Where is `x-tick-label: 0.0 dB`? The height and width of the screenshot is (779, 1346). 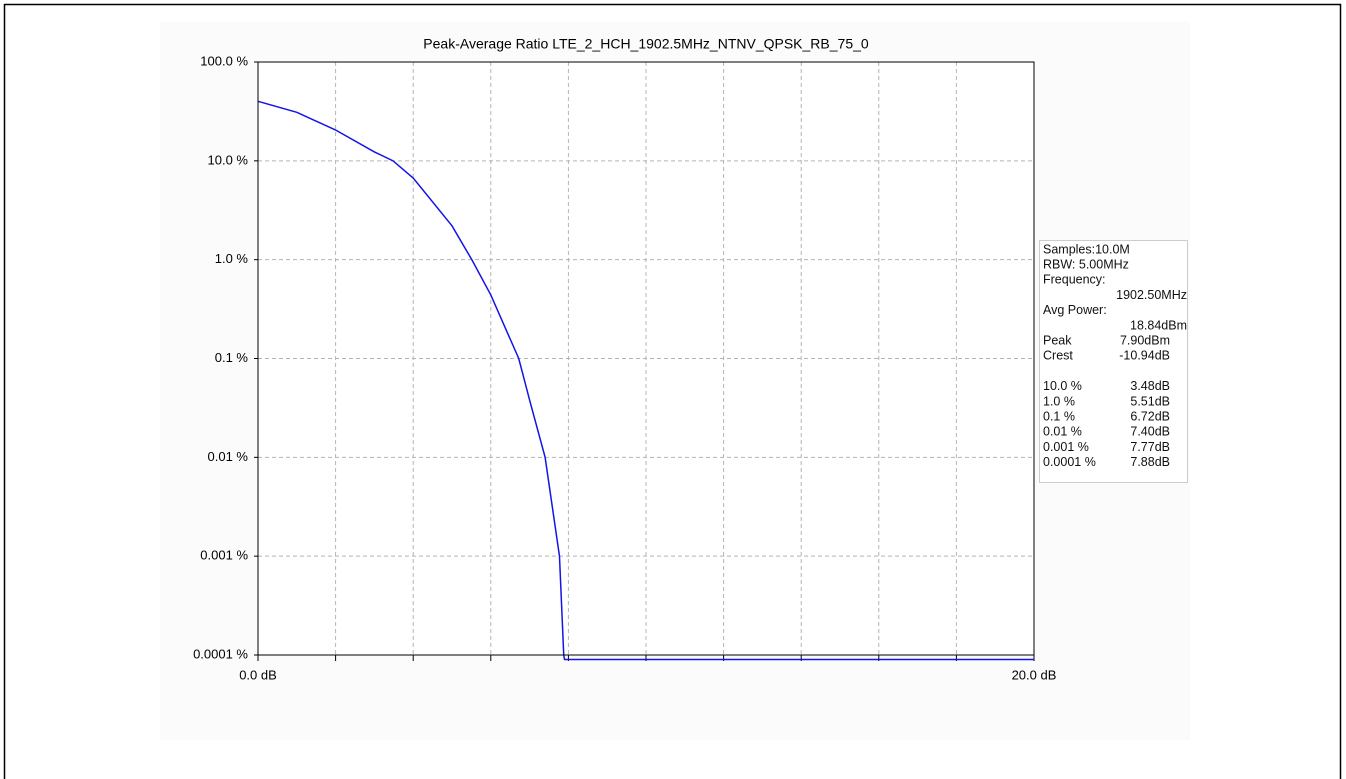 x-tick-label: 0.0 dB is located at coordinates (258, 674).